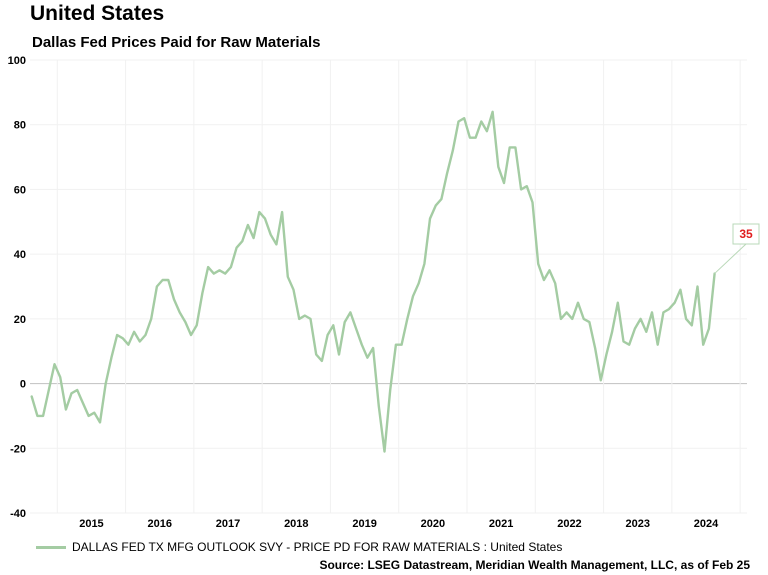  I want to click on x-tick-label: 2019, so click(364, 524).